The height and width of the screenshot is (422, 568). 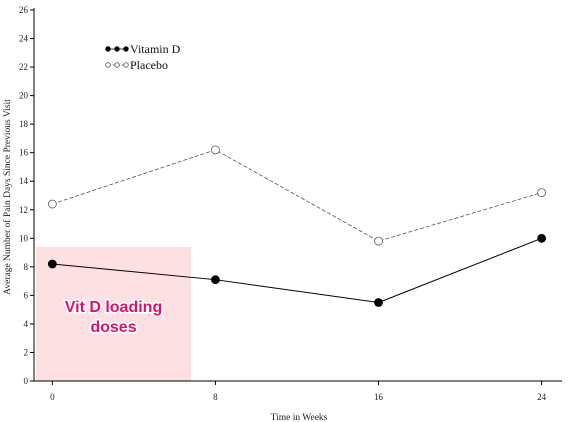 I want to click on y-tick-label: 6, so click(x=26, y=295).